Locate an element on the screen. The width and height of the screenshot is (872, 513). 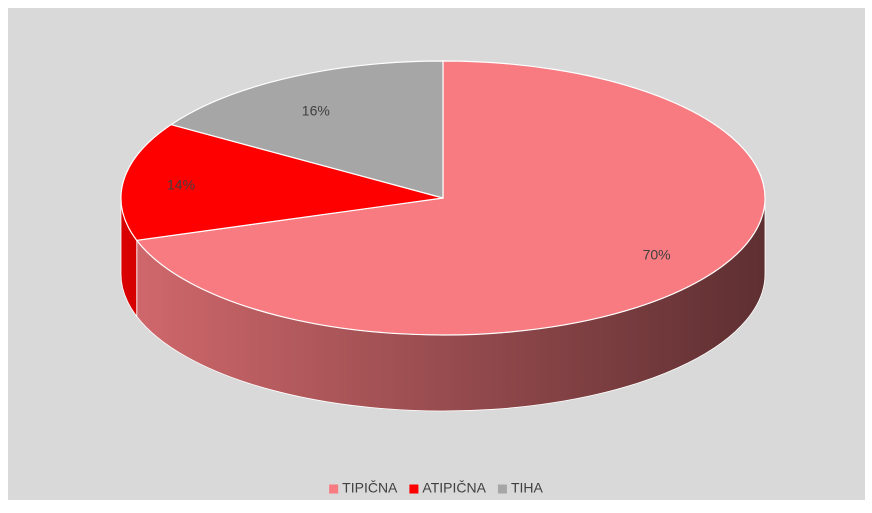
data-label: 70% is located at coordinates (657, 255).